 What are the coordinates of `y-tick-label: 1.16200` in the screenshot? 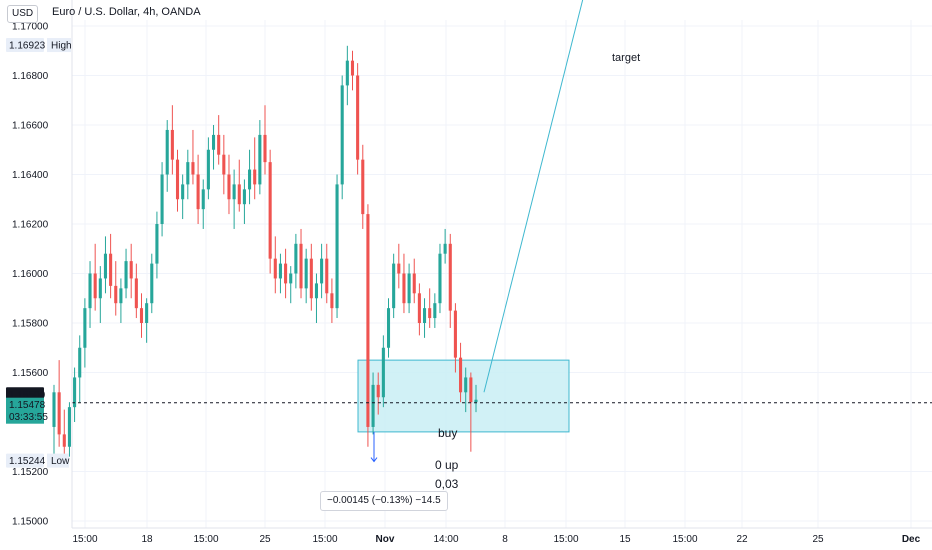 It's located at (30, 225).